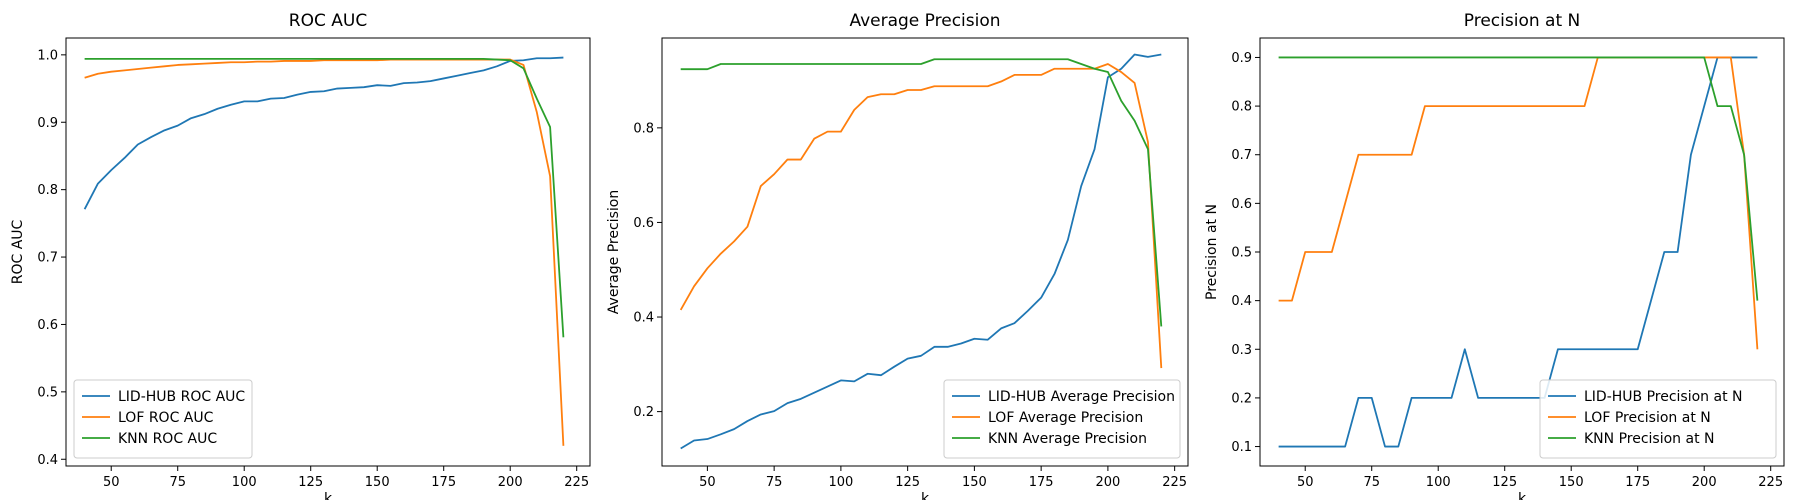 The width and height of the screenshot is (1800, 504). Describe the element at coordinates (167, 439) in the screenshot. I see `legend-label: KNN ROC AUC` at that location.